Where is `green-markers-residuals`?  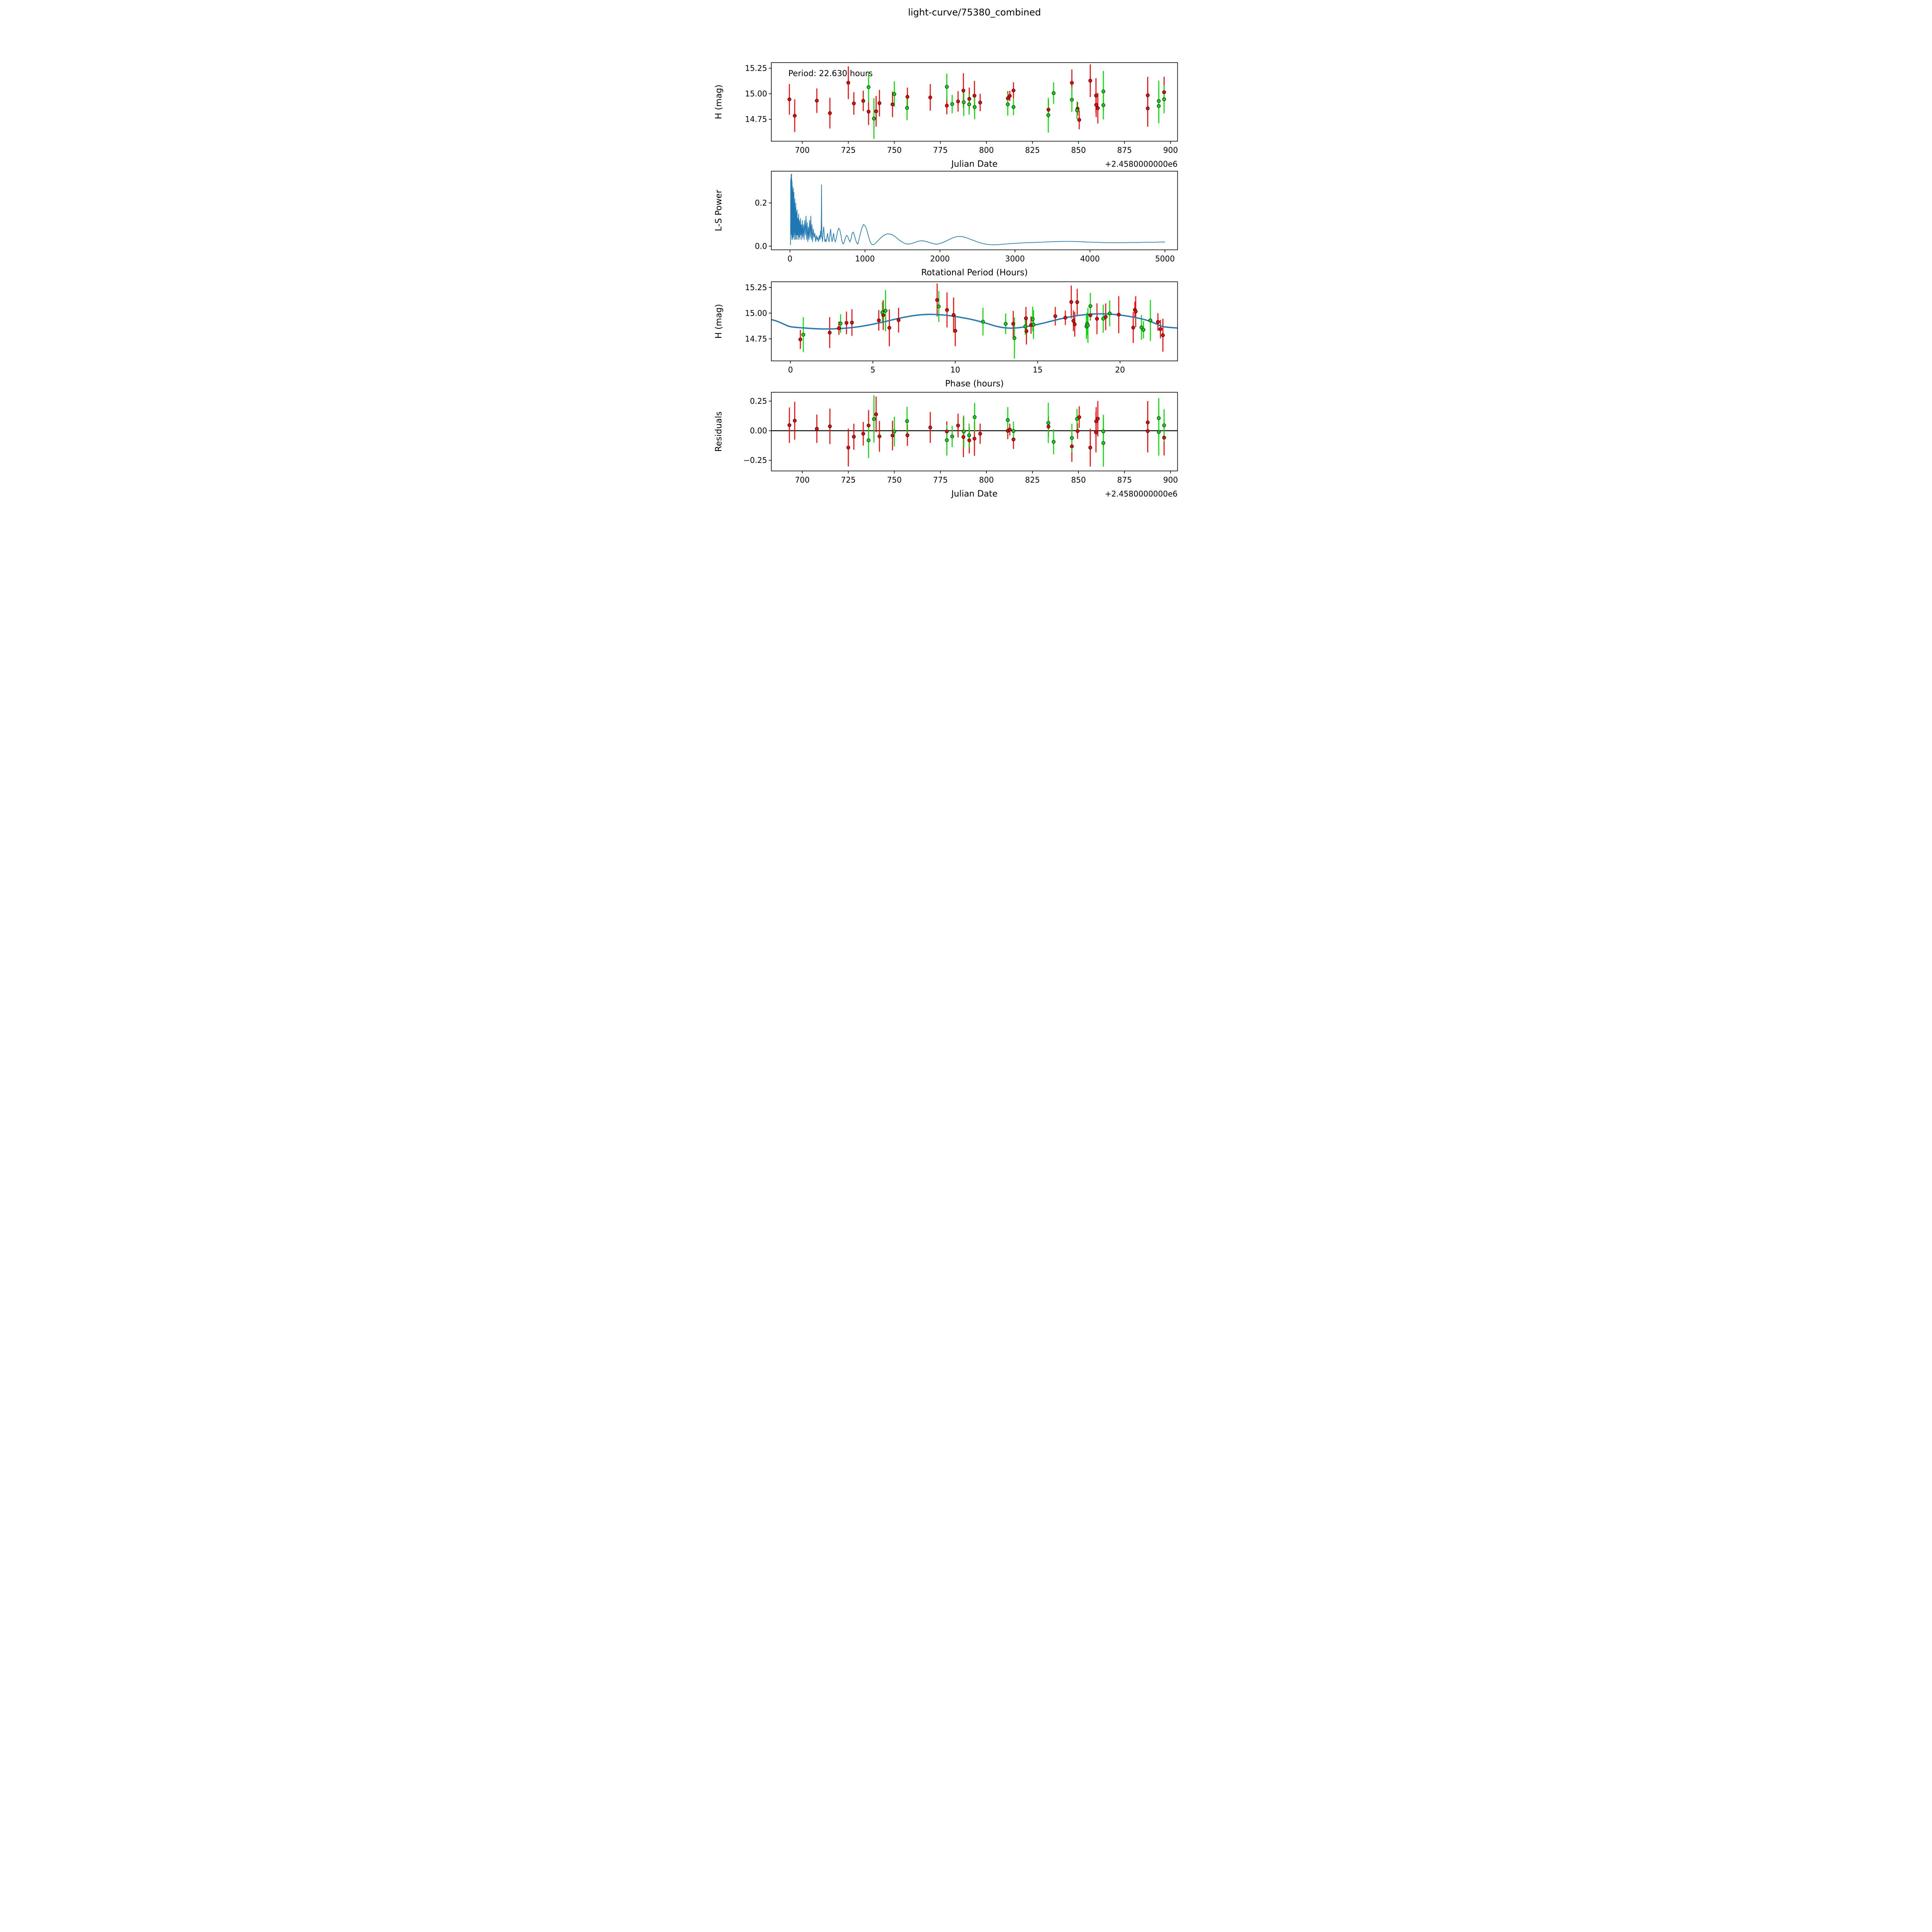
green-markers-residuals is located at coordinates (1017, 430).